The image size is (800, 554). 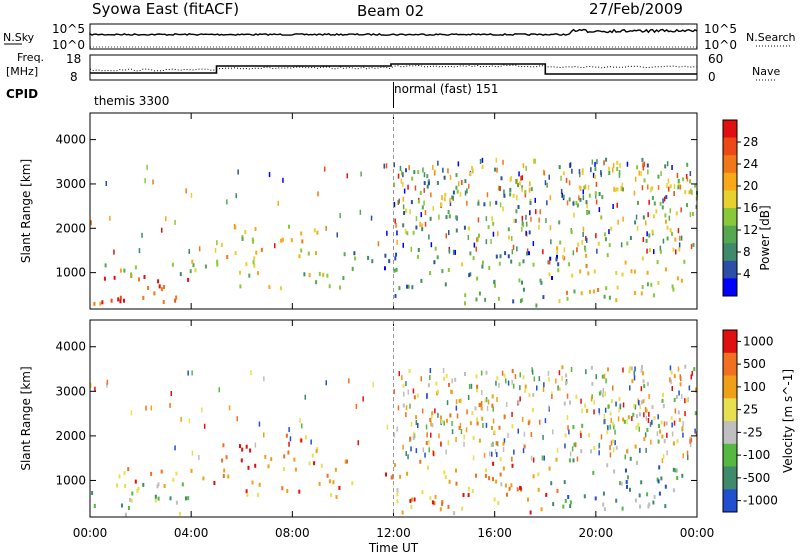 What do you see at coordinates (750, 164) in the screenshot?
I see `colorbar-tick-label: 24` at bounding box center [750, 164].